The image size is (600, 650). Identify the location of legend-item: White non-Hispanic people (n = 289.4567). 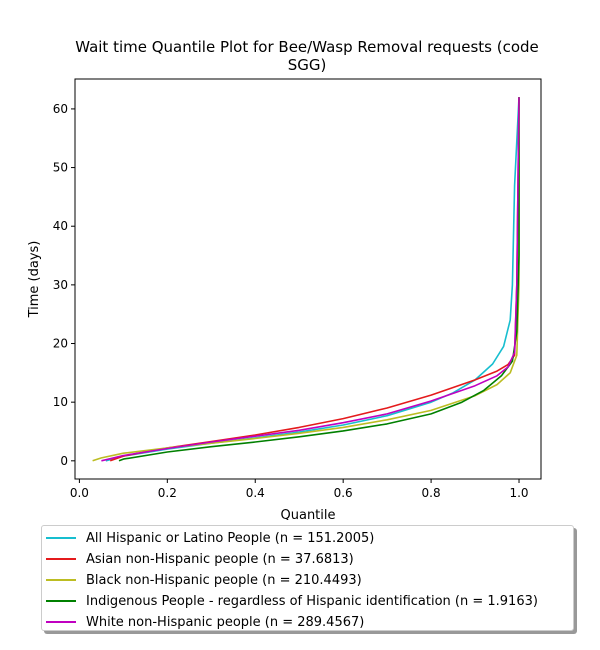
(203, 622).